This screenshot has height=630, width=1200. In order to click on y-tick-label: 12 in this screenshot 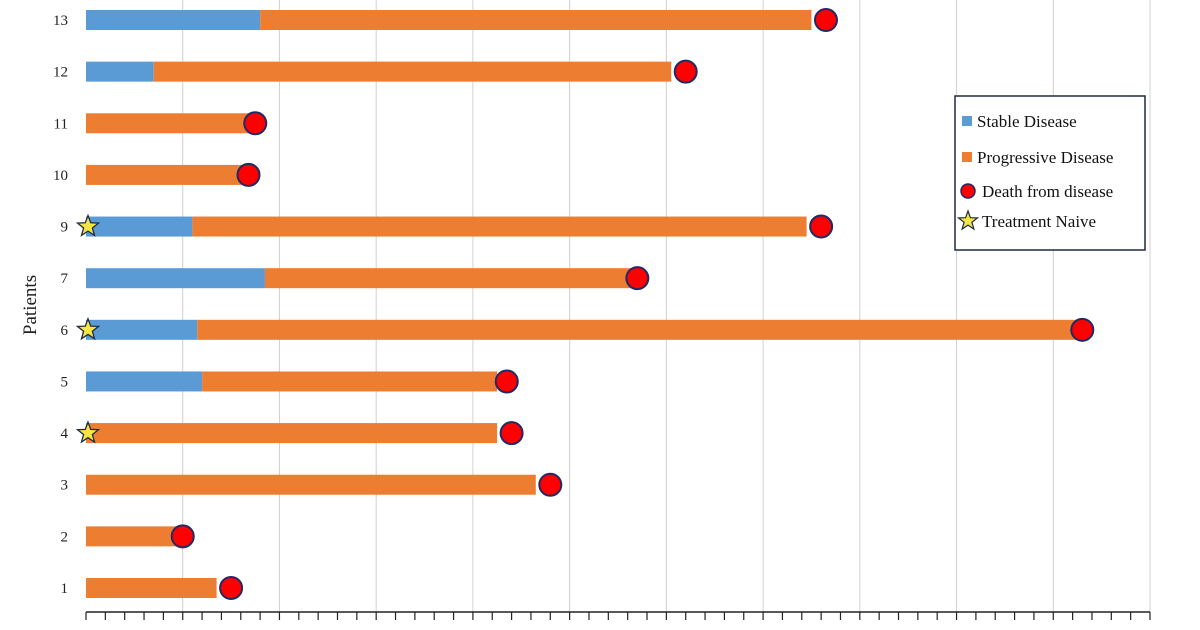, I will do `click(60, 73)`.